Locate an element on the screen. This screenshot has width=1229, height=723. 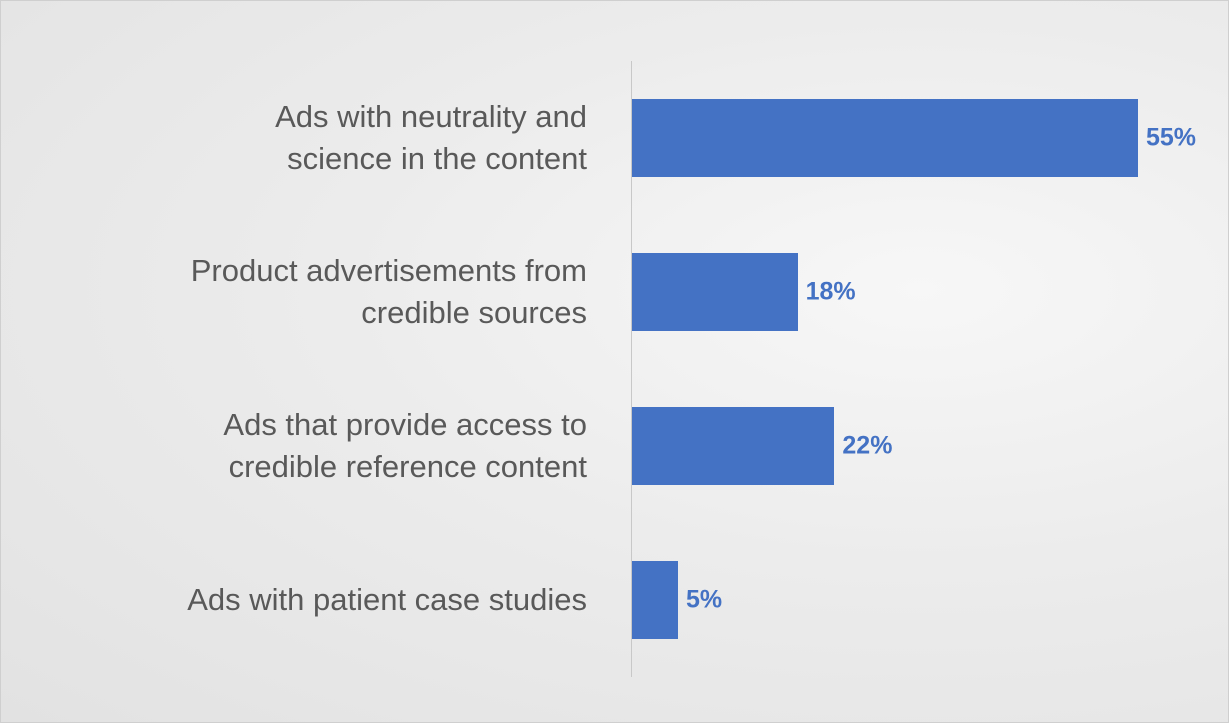
category-label: Ads with patient case studies is located at coordinates (387, 599).